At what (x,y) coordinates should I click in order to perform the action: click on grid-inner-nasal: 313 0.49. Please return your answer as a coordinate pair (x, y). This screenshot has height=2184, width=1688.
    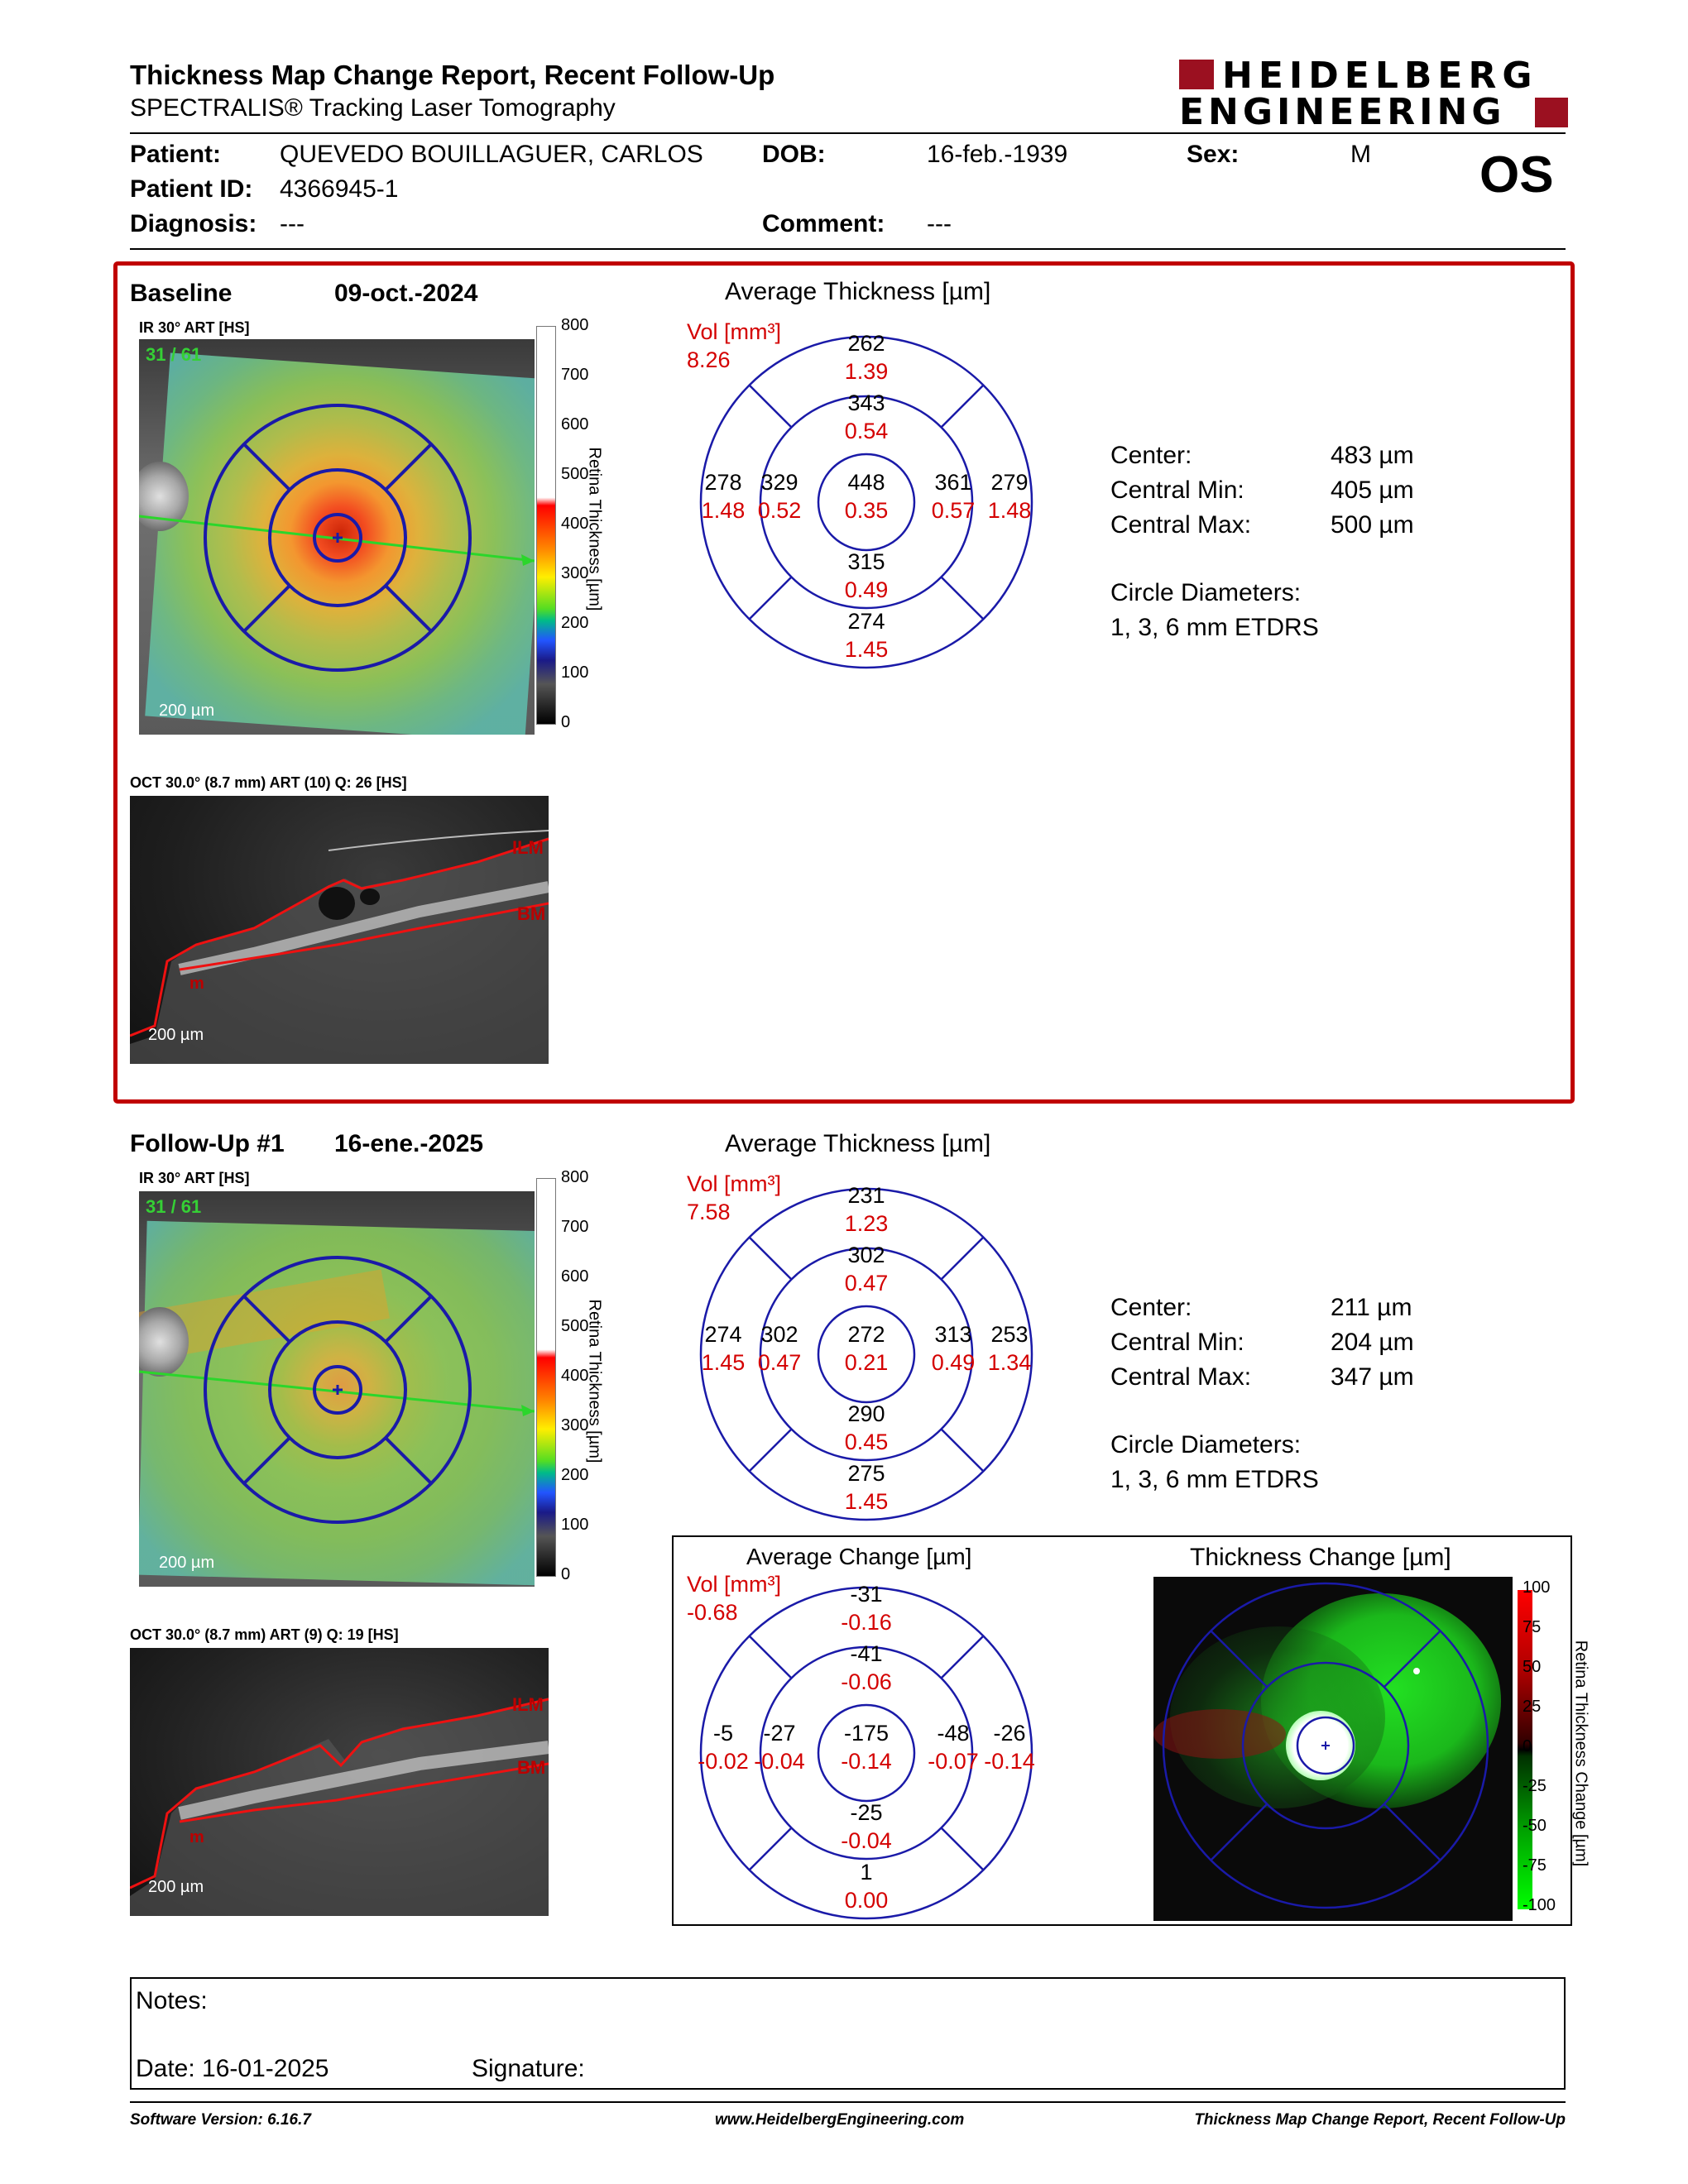
    Looking at the image, I should click on (953, 1348).